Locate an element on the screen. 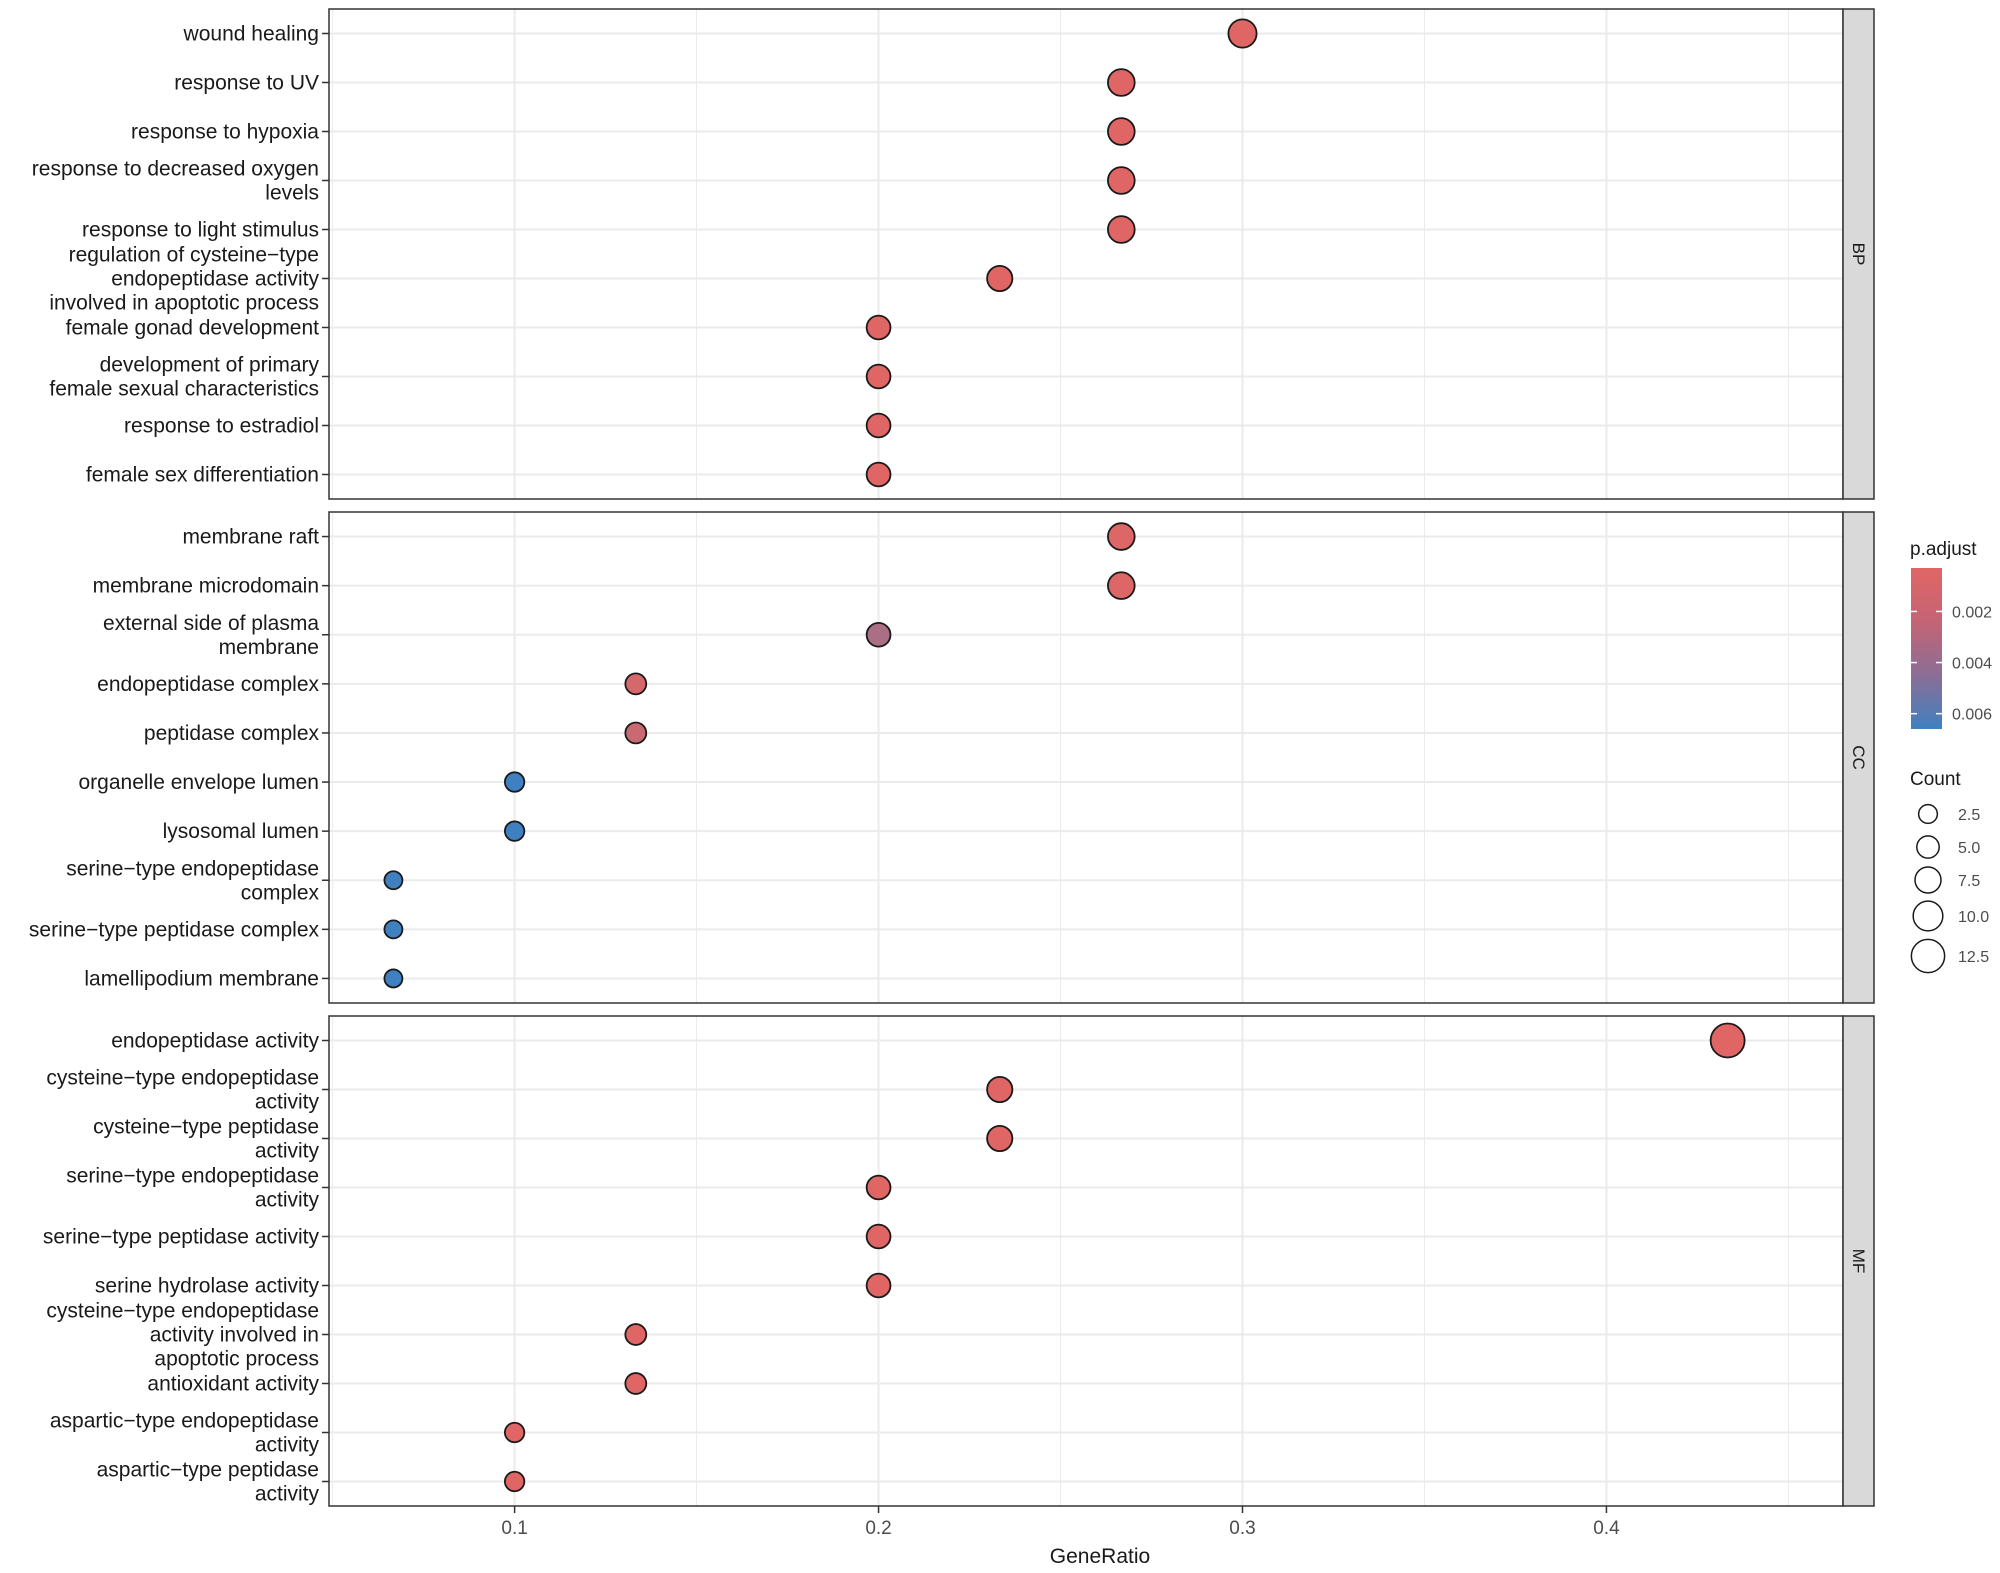 Image resolution: width=2000 pixels, height=1573 pixels. term-label-line: antioxidant activity is located at coordinates (233, 1384).